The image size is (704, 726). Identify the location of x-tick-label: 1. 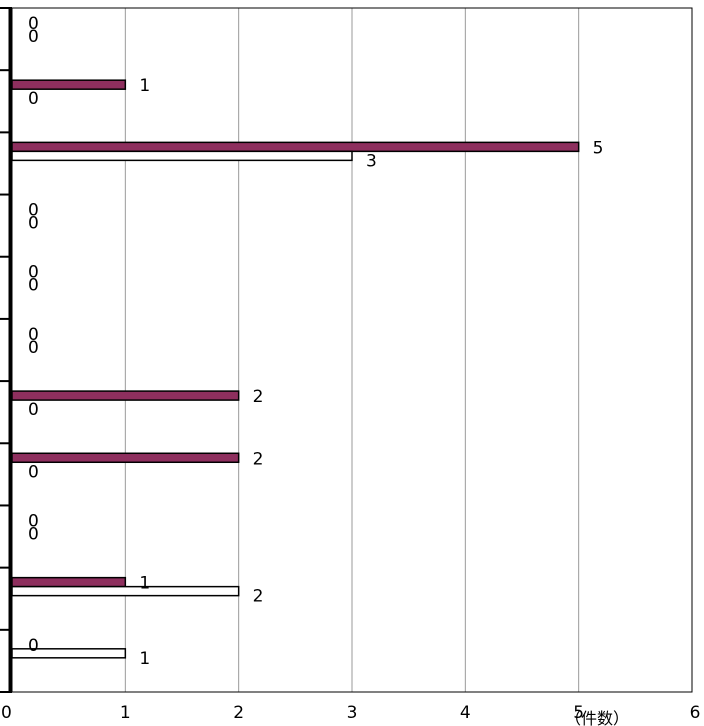
(125, 713).